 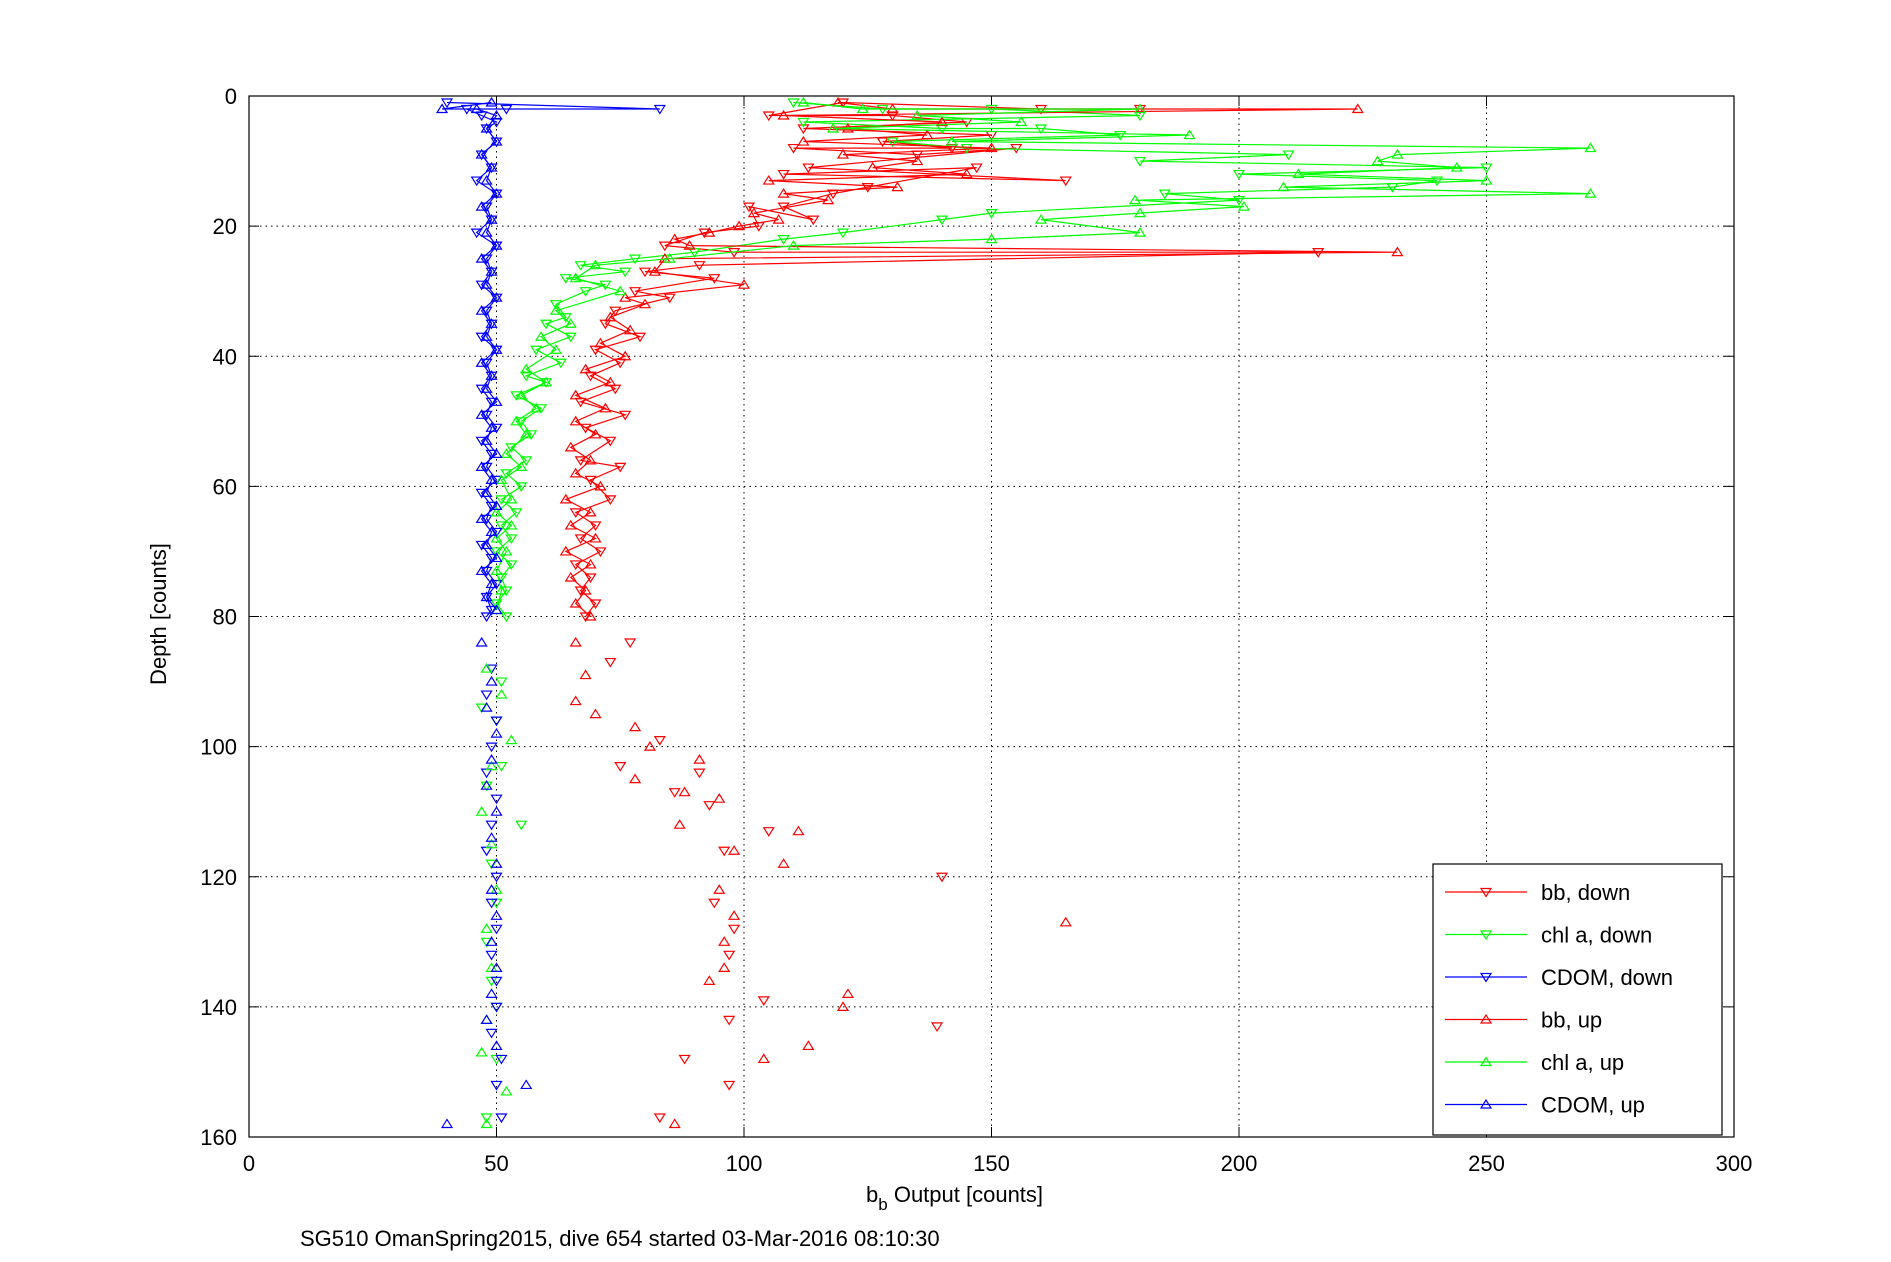 What do you see at coordinates (1582, 1062) in the screenshot?
I see `legend-label: chl a, up` at bounding box center [1582, 1062].